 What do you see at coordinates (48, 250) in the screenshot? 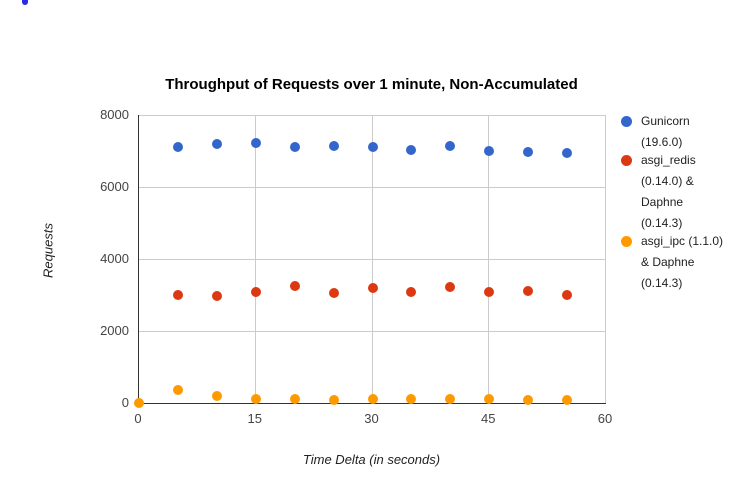
I see `y-axis-title: Requests` at bounding box center [48, 250].